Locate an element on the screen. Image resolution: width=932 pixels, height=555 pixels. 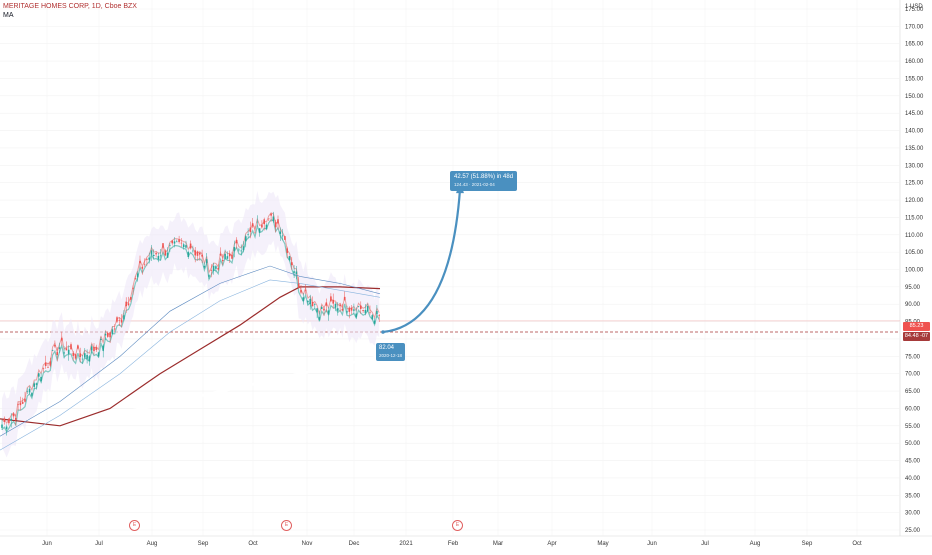
price-tick-label: 100.00 is located at coordinates (914, 271).